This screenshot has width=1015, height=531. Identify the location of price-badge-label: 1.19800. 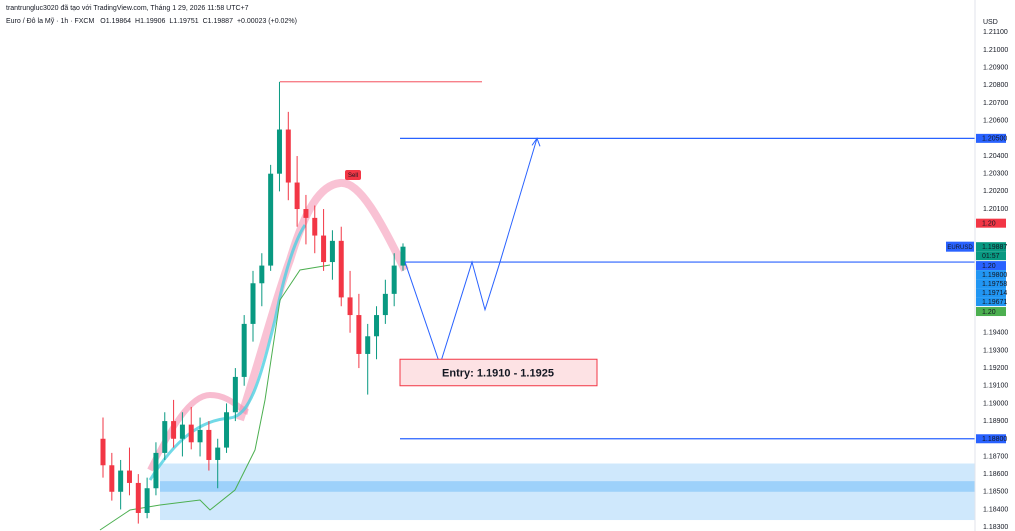
(994, 275).